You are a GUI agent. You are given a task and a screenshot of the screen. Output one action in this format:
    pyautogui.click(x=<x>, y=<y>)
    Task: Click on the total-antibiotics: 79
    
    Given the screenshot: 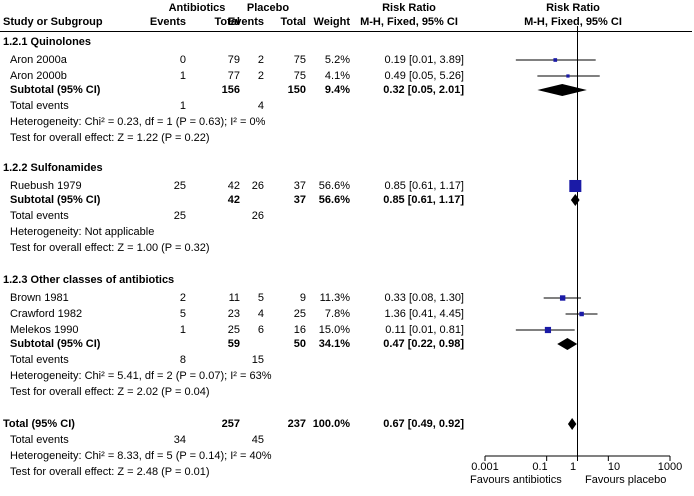 What is the action you would take?
    pyautogui.click(x=233, y=60)
    